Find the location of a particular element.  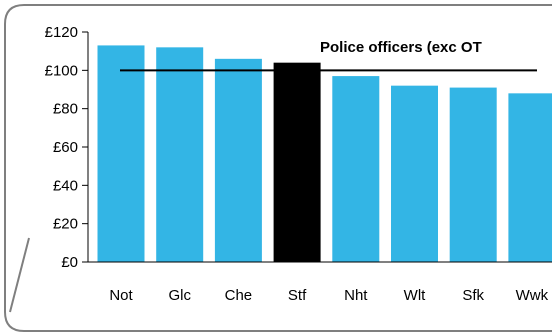

bar-wlt is located at coordinates (414, 174).